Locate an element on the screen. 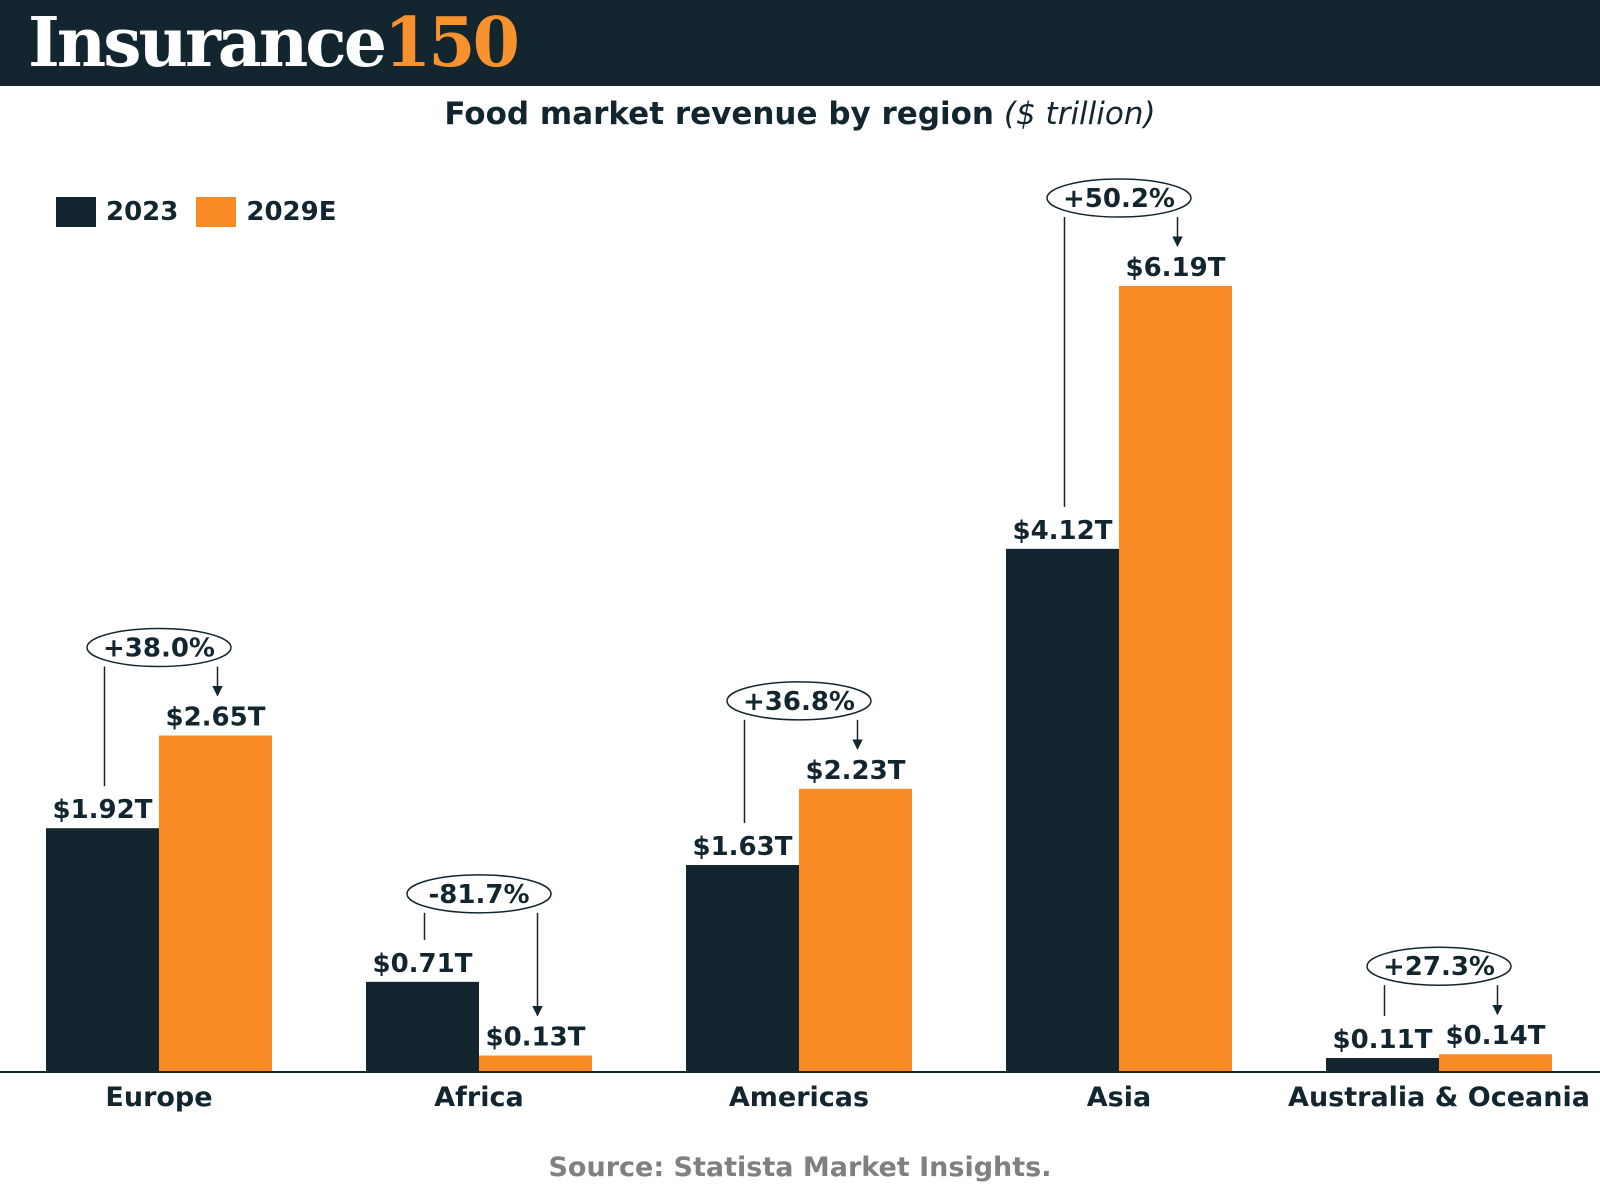  x-tick-label-australia-oceania: Australia & Oceania is located at coordinates (1439, 1097).